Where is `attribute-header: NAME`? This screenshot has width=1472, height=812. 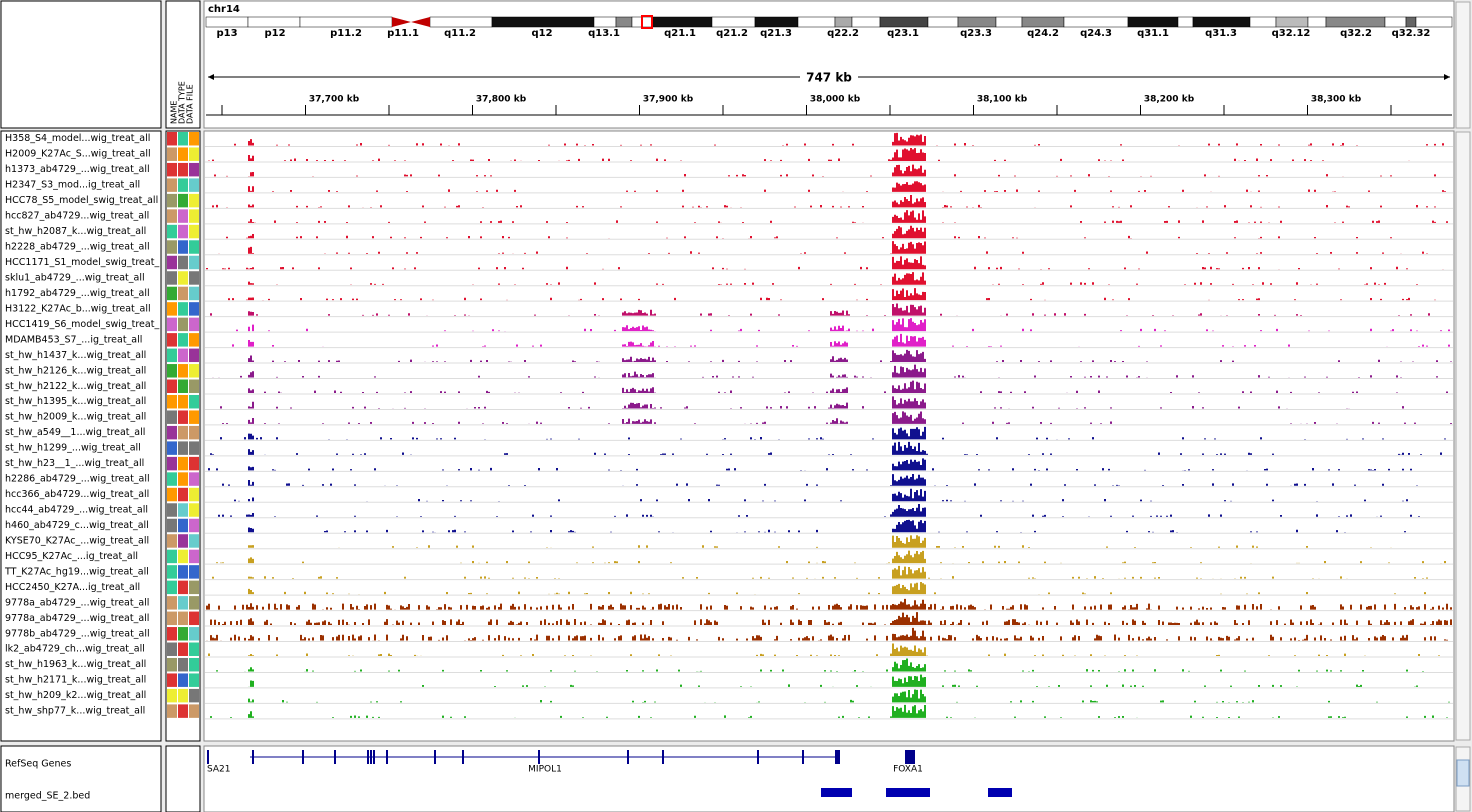
attribute-header: NAME is located at coordinates (174, 112).